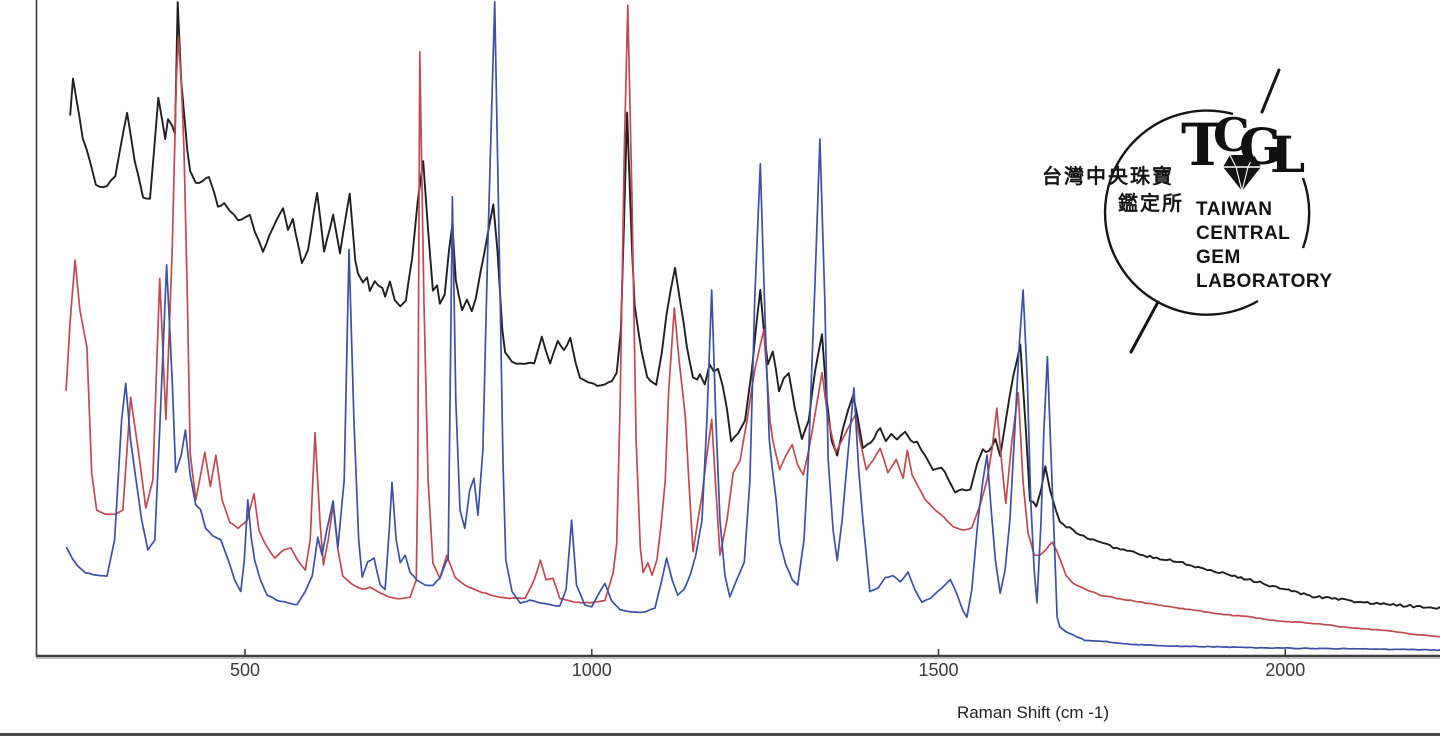 This screenshot has height=736, width=1440. What do you see at coordinates (938, 670) in the screenshot?
I see `x-axis-tick-label: 1500` at bounding box center [938, 670].